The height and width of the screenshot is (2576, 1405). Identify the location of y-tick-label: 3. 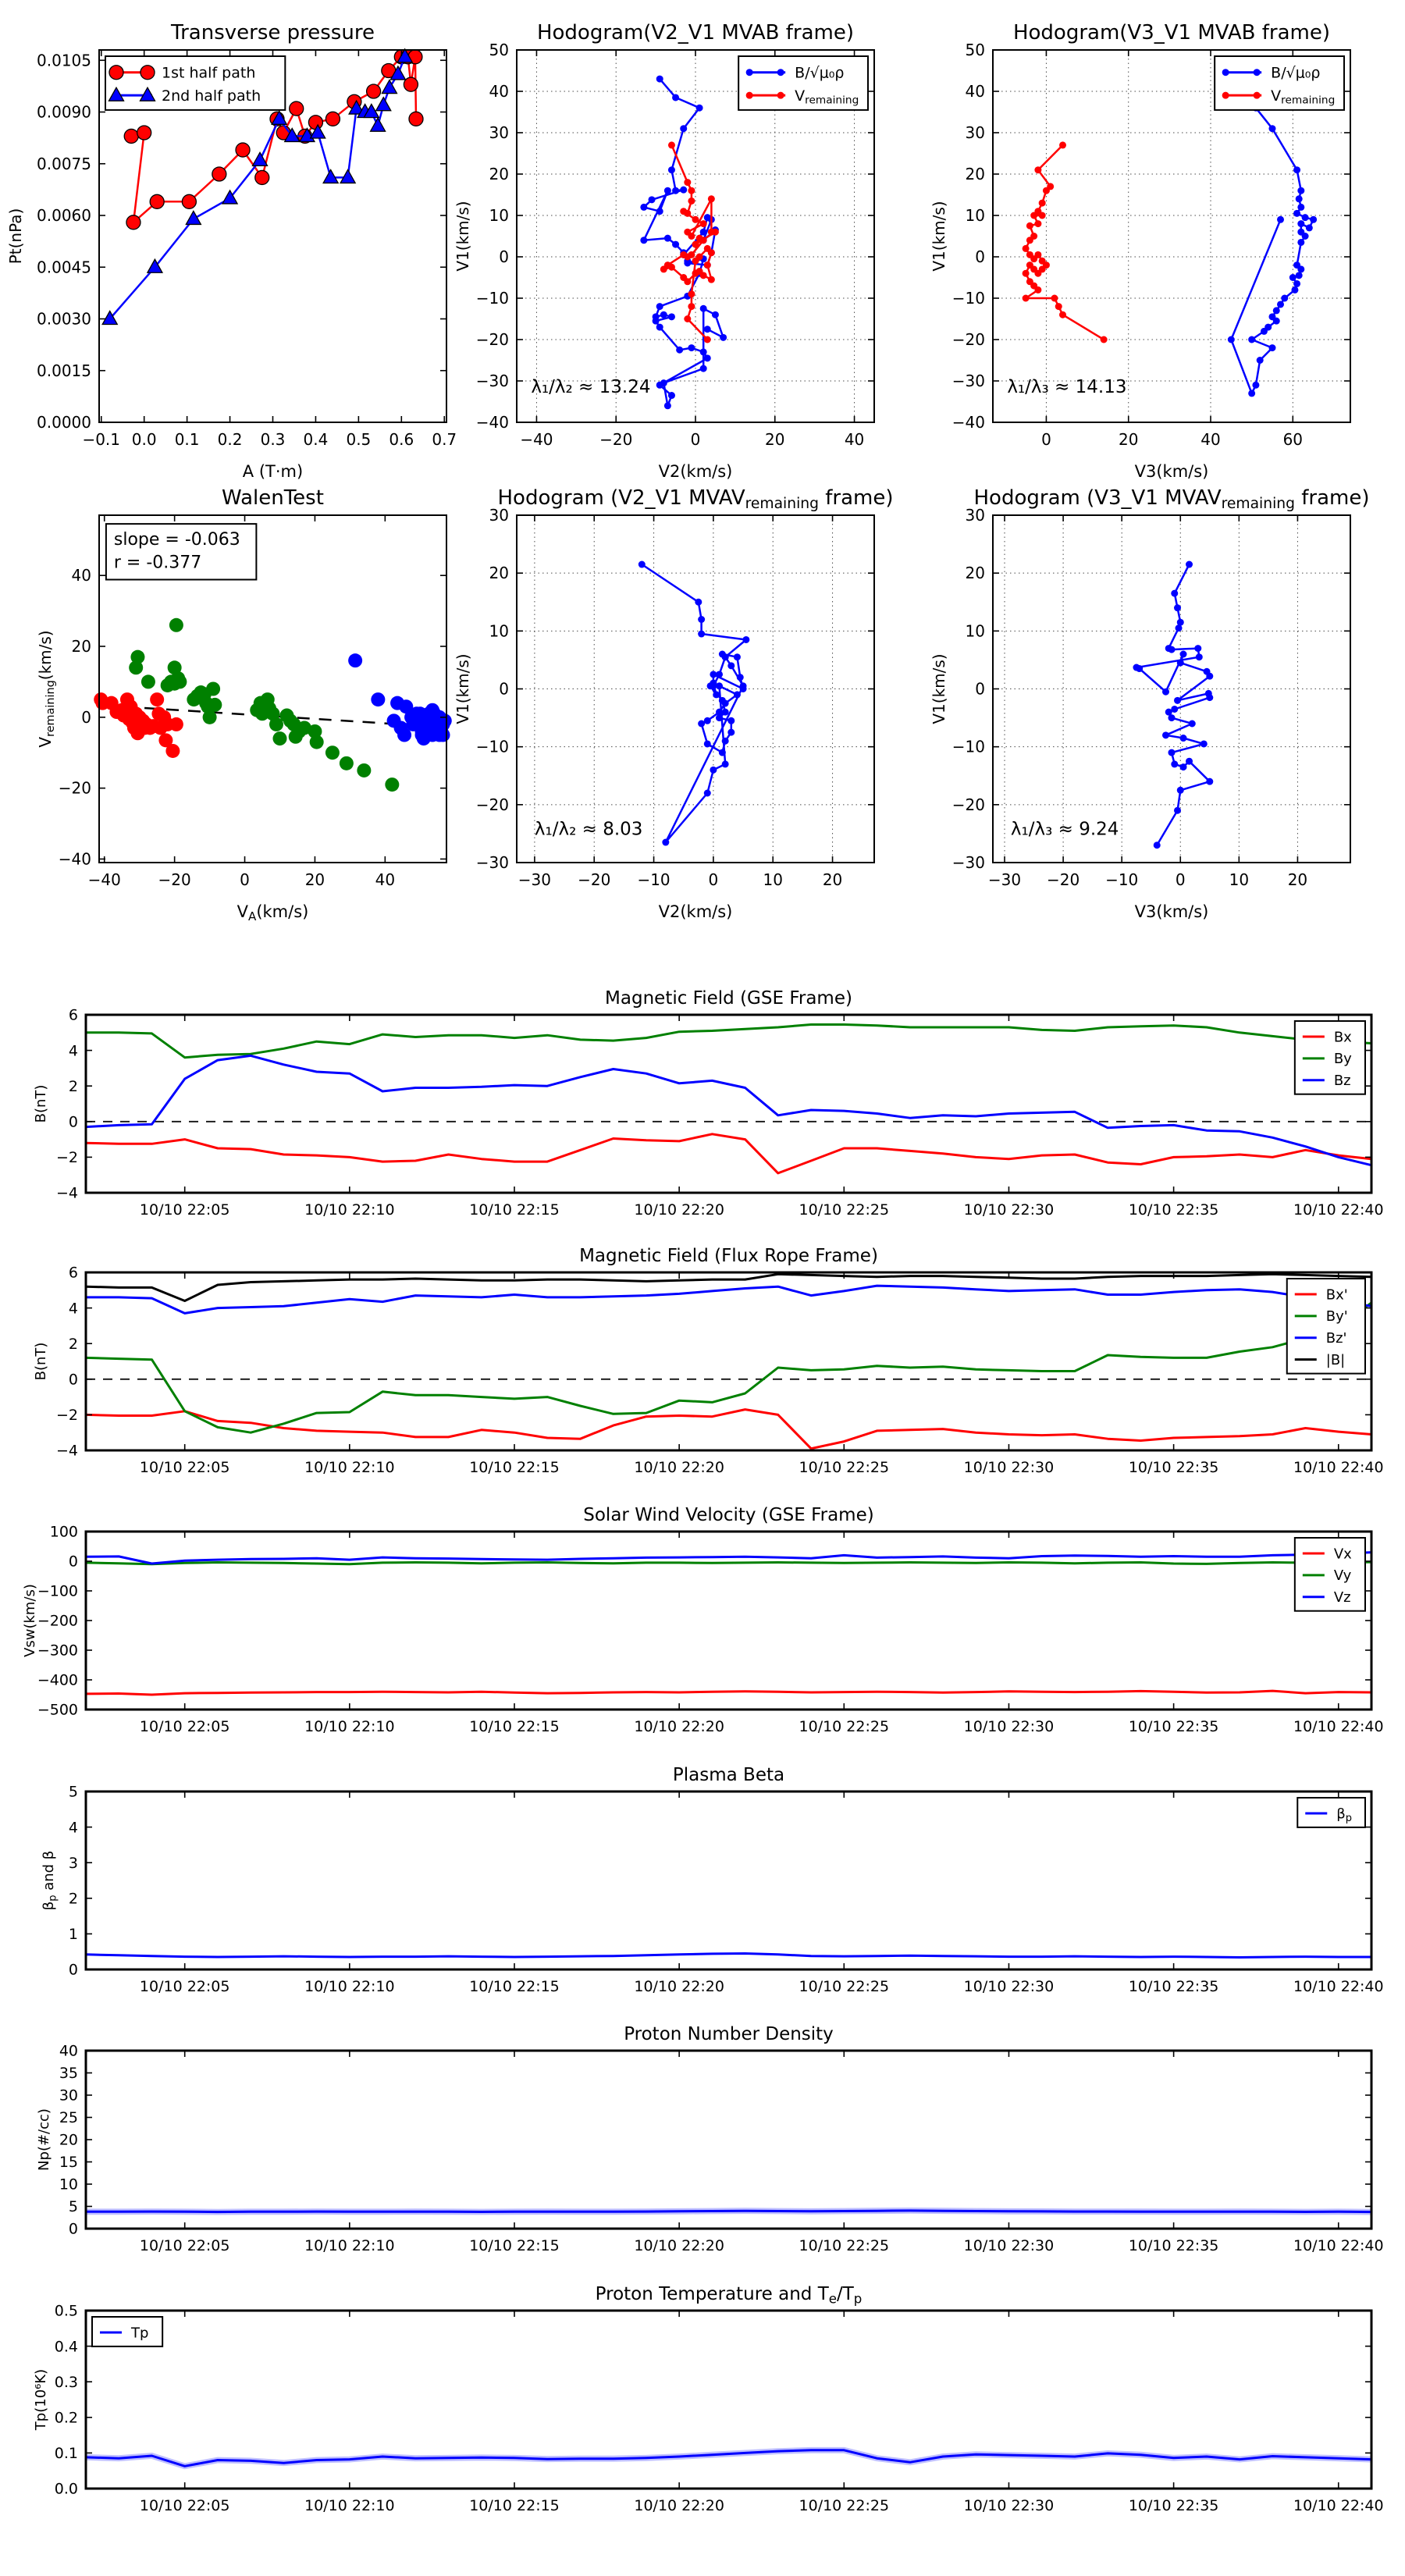
(73, 1863).